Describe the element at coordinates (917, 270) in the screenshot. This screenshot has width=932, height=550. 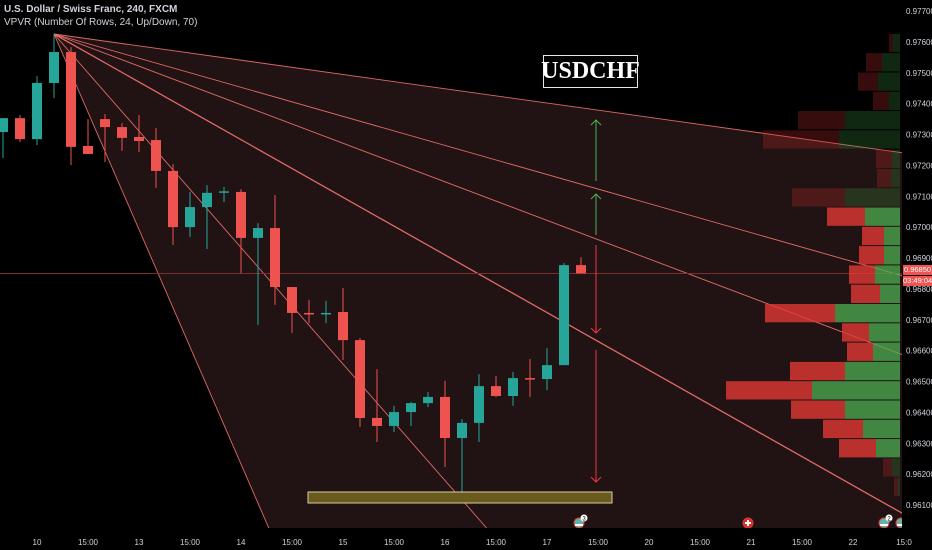
I see `current-price-tag: 0.96850` at that location.